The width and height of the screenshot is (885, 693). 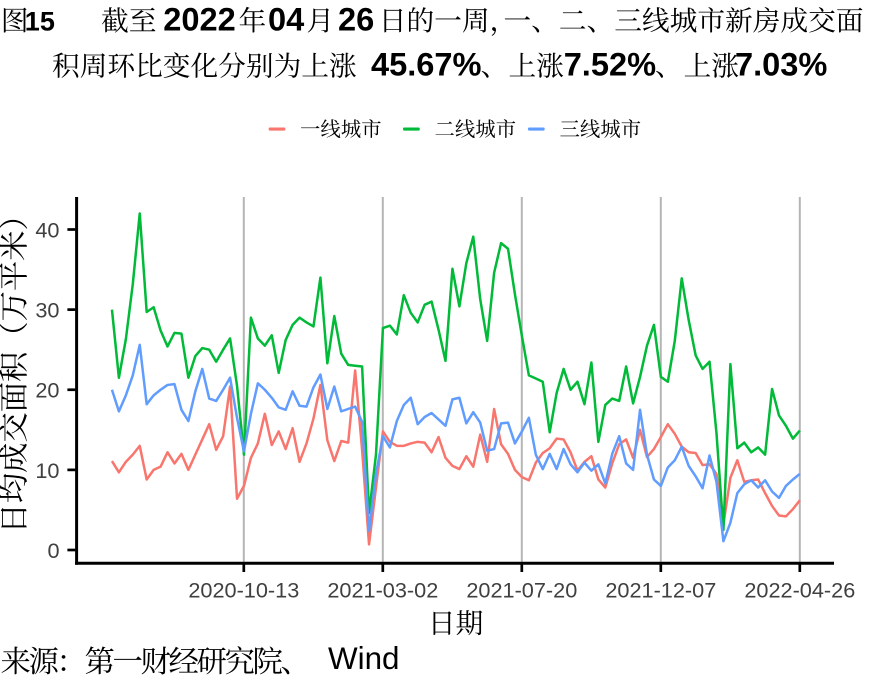 I want to click on svg-text: 2022-04-26, so click(x=799, y=589).